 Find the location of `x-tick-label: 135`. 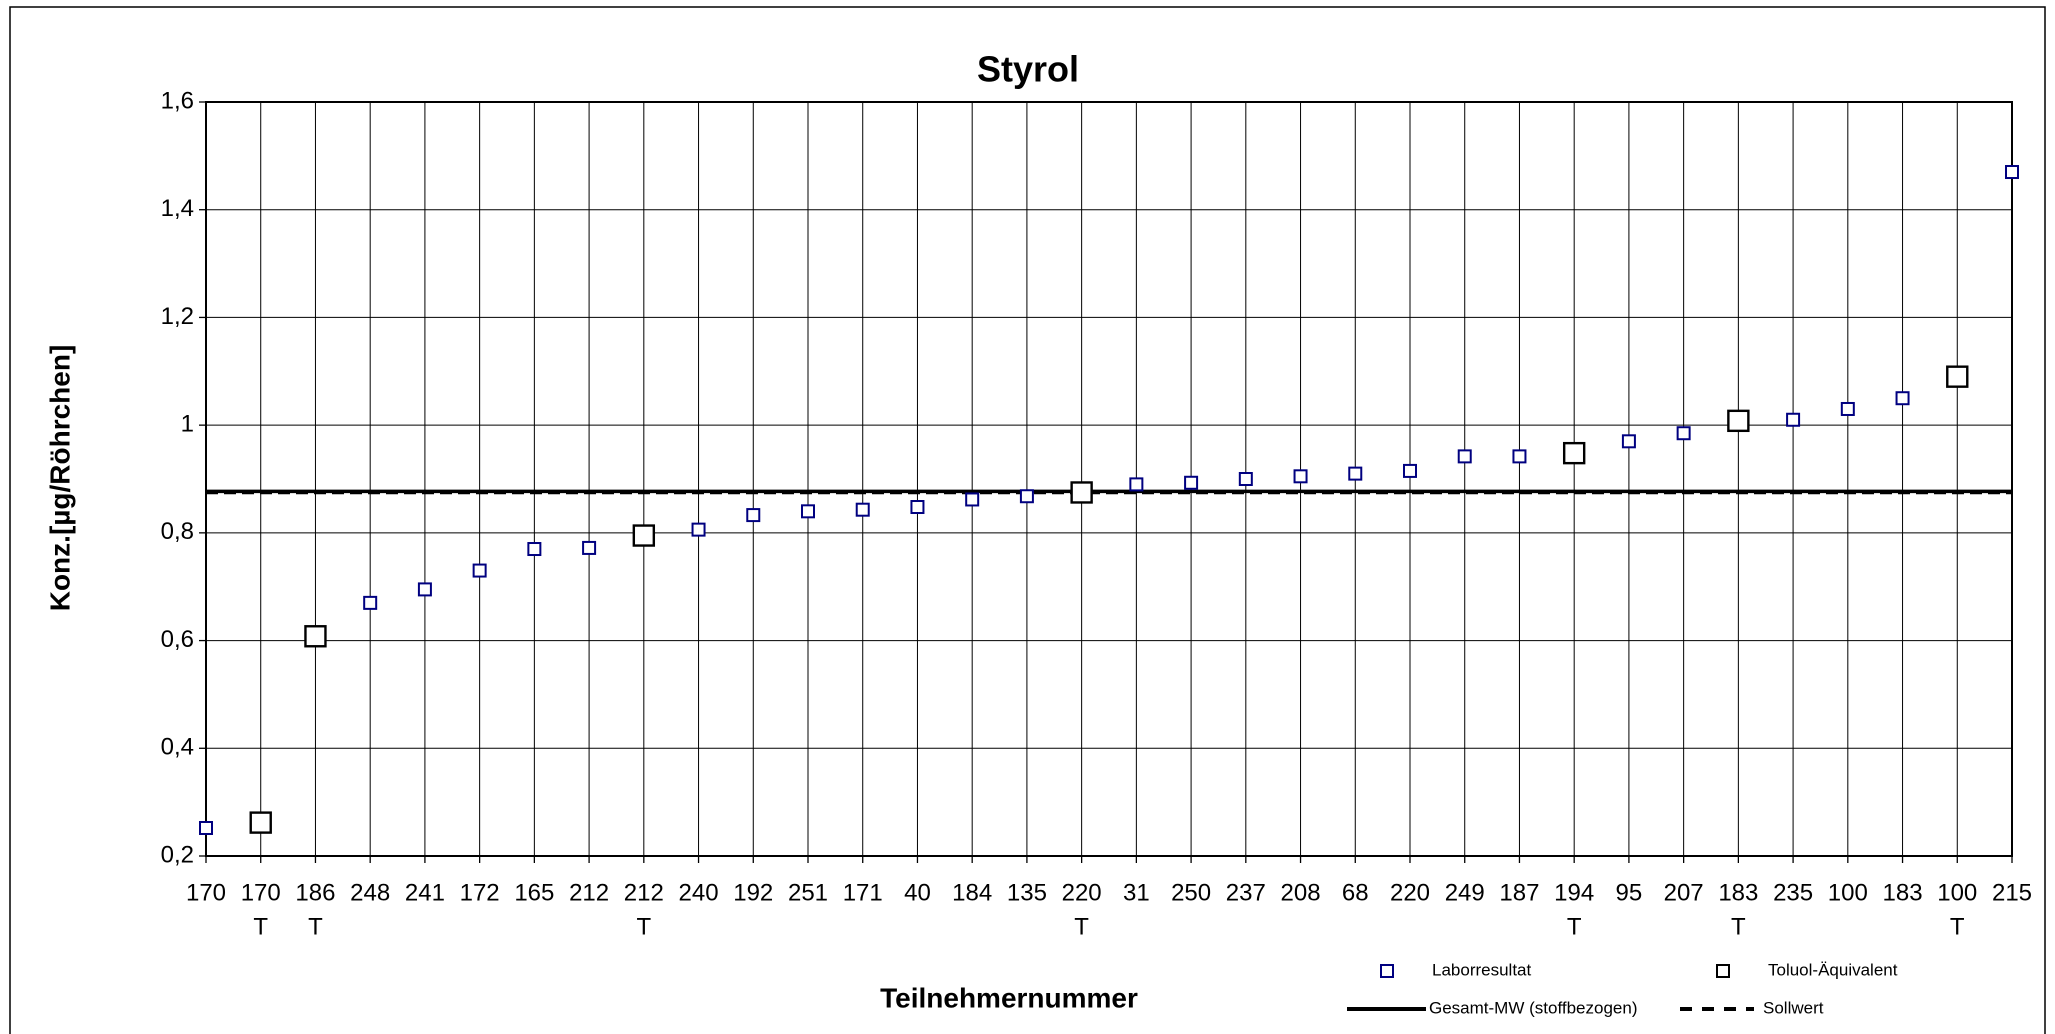

x-tick-label: 135 is located at coordinates (1027, 892).